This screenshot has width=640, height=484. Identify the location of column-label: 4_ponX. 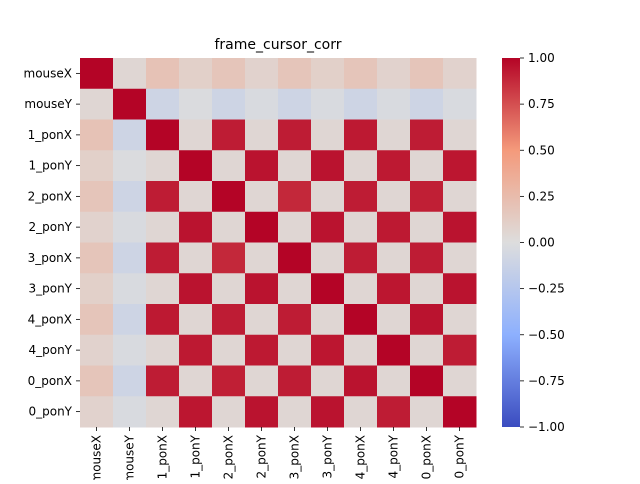
(361, 457).